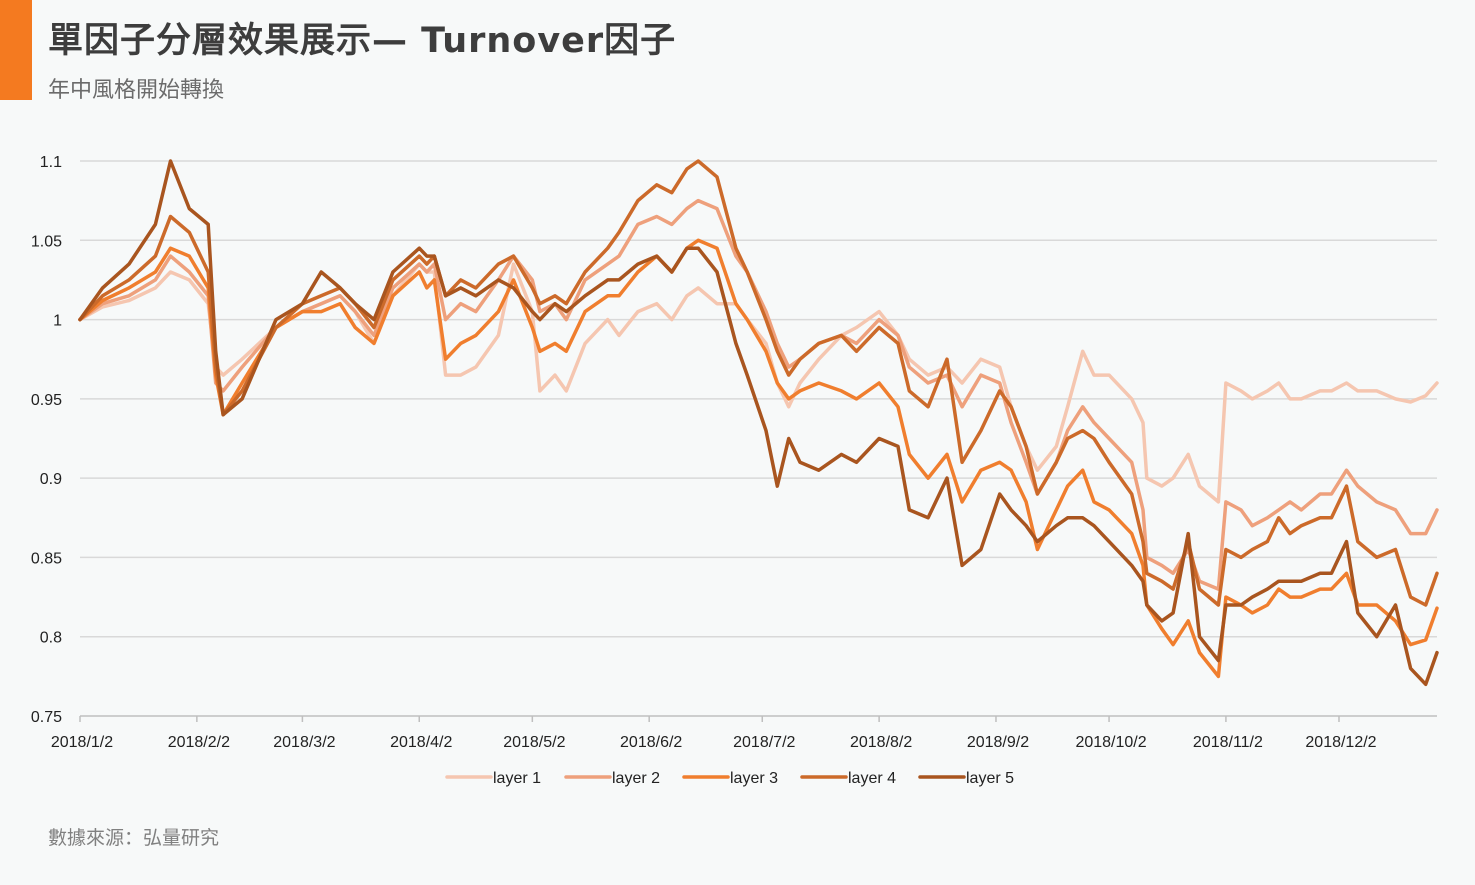 The image size is (1475, 885). I want to click on x-tick-label: 2018/6/2, so click(651, 742).